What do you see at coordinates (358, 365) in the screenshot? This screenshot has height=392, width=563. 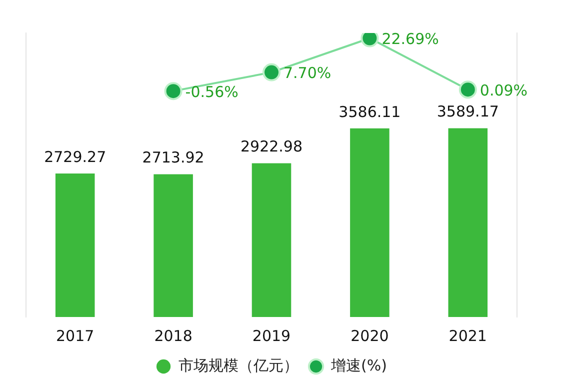 I see `legend-label: 增速(%)` at bounding box center [358, 365].